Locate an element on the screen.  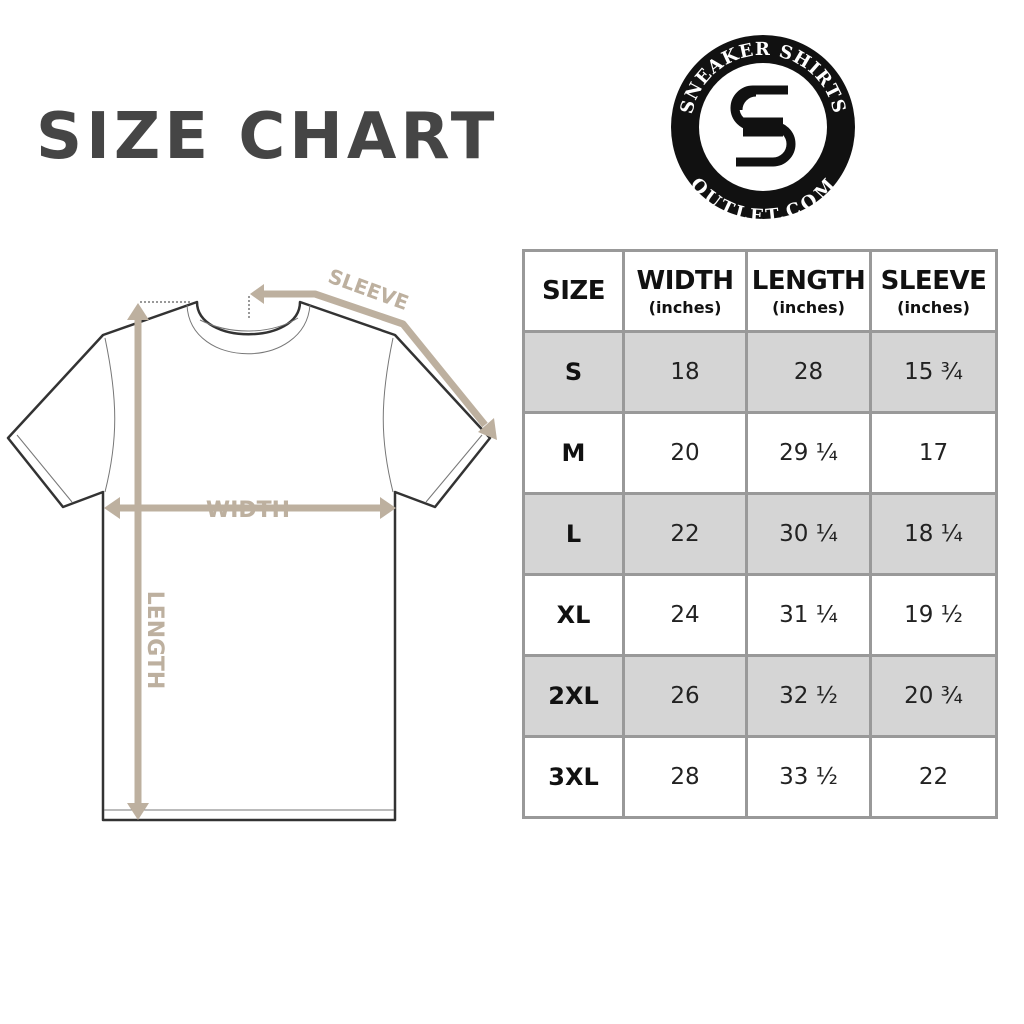
length-cell: 28 is located at coordinates (808, 372).